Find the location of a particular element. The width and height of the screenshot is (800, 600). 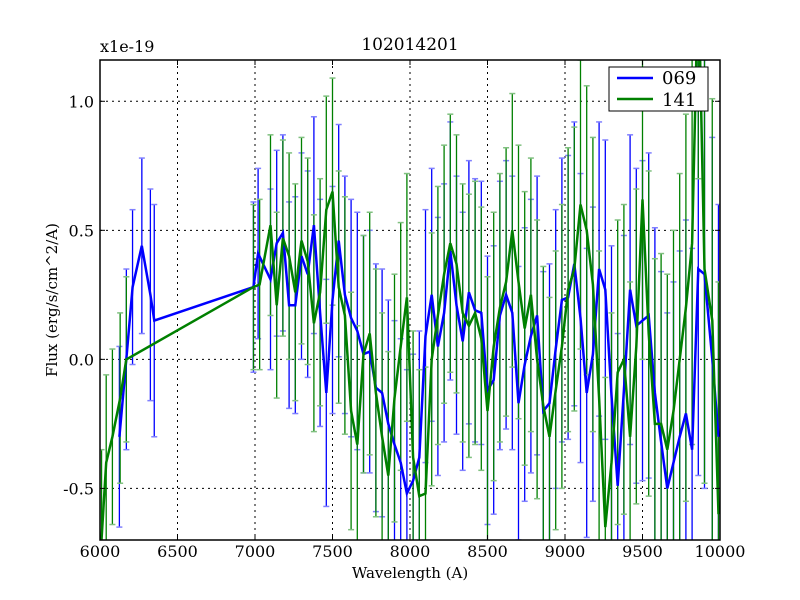

x-tick-label: 7000 is located at coordinates (255, 551).